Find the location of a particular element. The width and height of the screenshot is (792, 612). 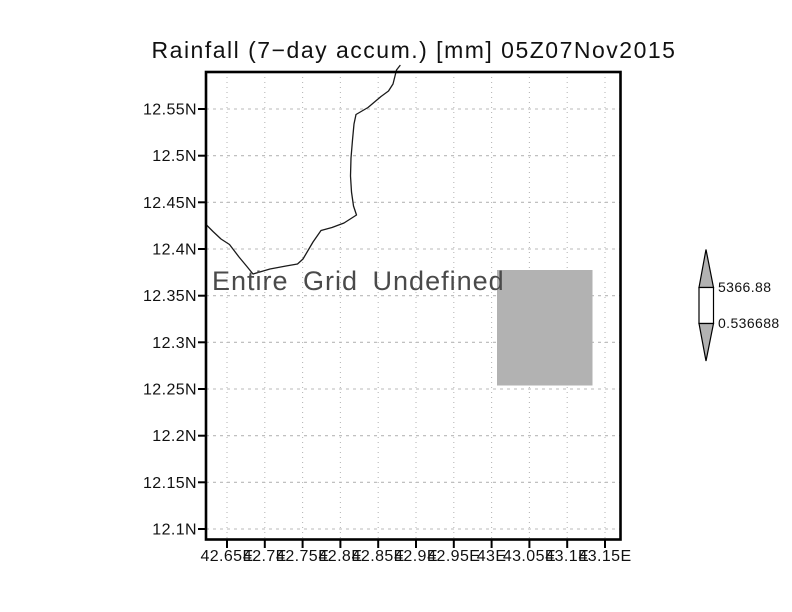

y-tick-label: 12.3N is located at coordinates (174, 343).